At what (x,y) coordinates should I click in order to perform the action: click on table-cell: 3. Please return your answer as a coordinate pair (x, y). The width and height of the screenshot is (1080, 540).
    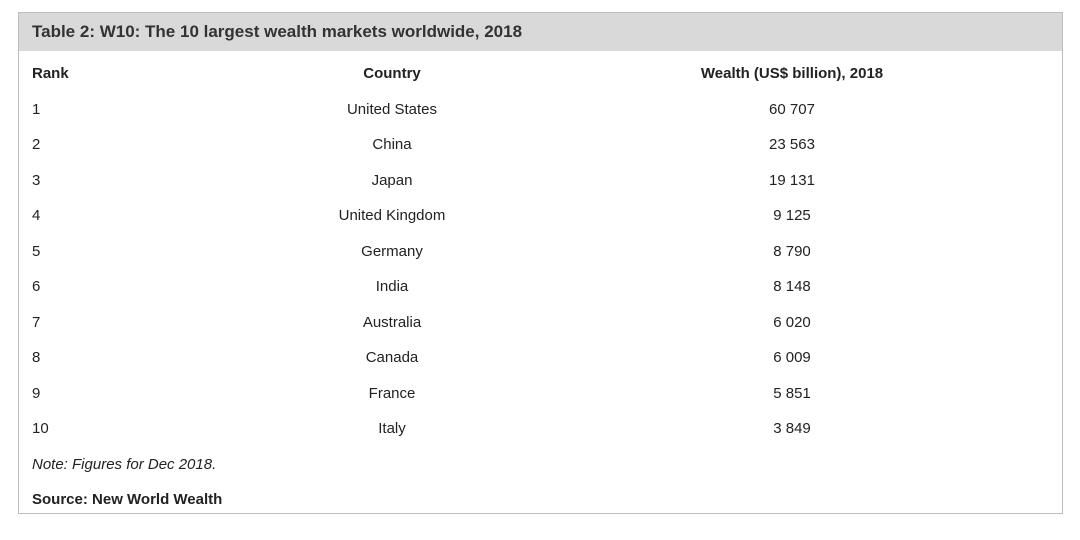
    Looking at the image, I should click on (36, 180).